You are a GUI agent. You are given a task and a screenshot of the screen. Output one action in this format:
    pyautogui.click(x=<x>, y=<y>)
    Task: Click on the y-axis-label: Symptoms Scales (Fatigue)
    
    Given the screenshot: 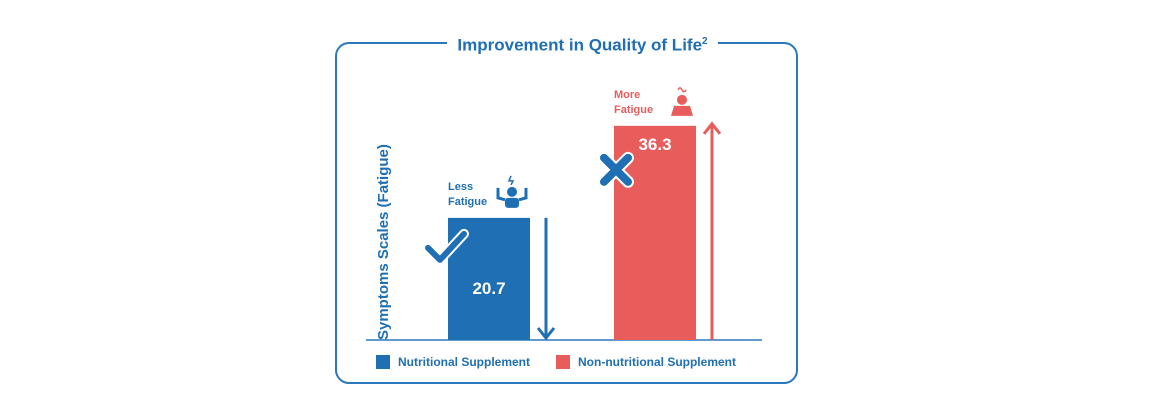 What is the action you would take?
    pyautogui.click(x=383, y=242)
    